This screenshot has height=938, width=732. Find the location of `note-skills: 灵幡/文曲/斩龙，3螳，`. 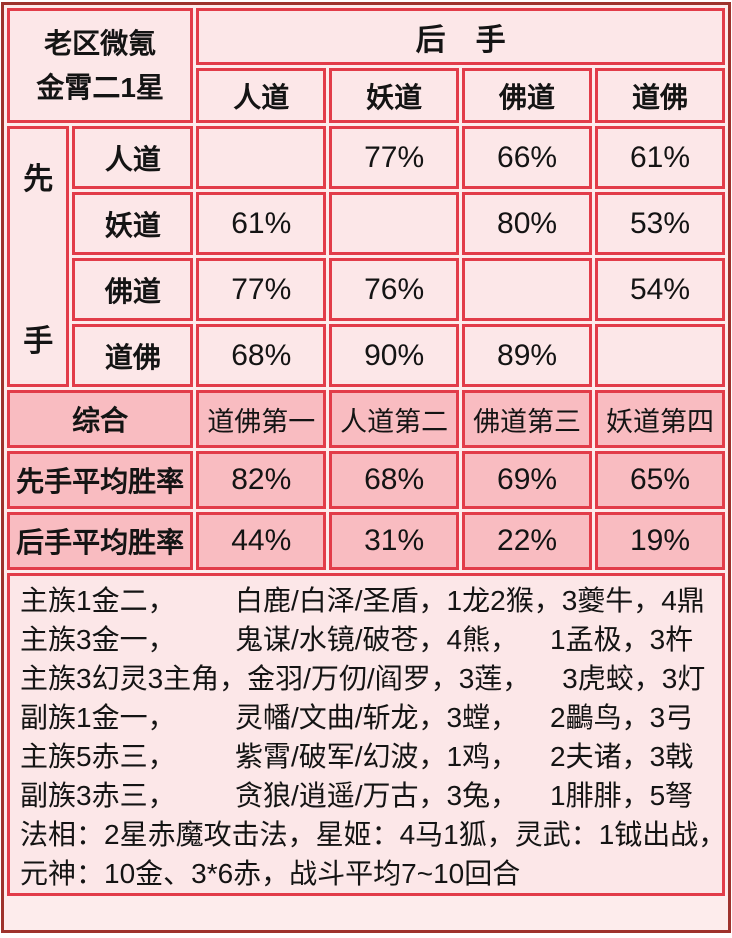

note-skills: 灵幡/文曲/斩龙，3螳， is located at coordinates (377, 717).